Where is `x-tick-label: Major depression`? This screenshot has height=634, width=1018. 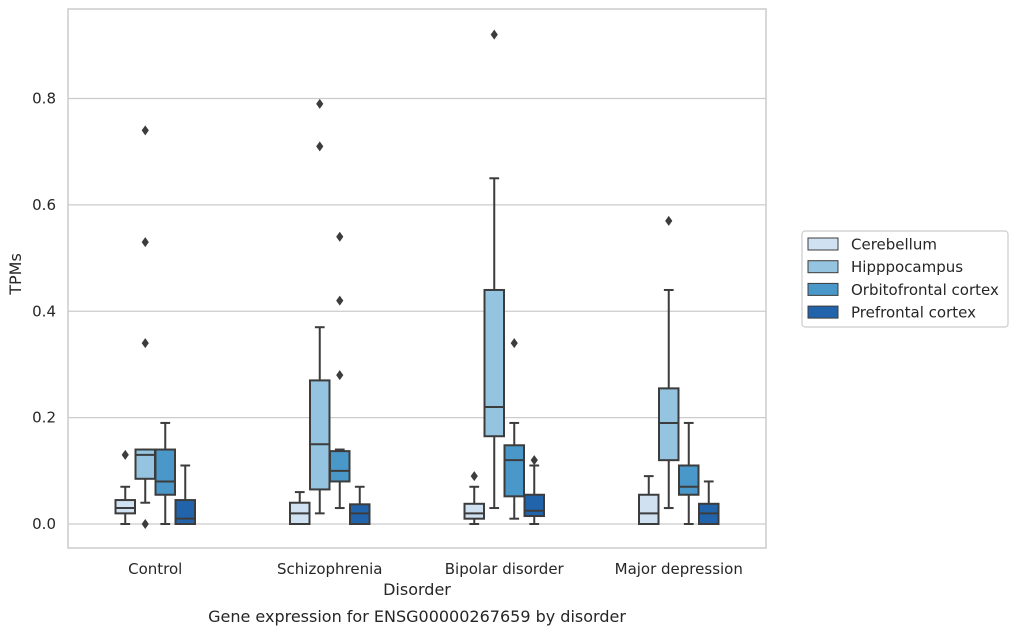
x-tick-label: Major depression is located at coordinates (679, 569).